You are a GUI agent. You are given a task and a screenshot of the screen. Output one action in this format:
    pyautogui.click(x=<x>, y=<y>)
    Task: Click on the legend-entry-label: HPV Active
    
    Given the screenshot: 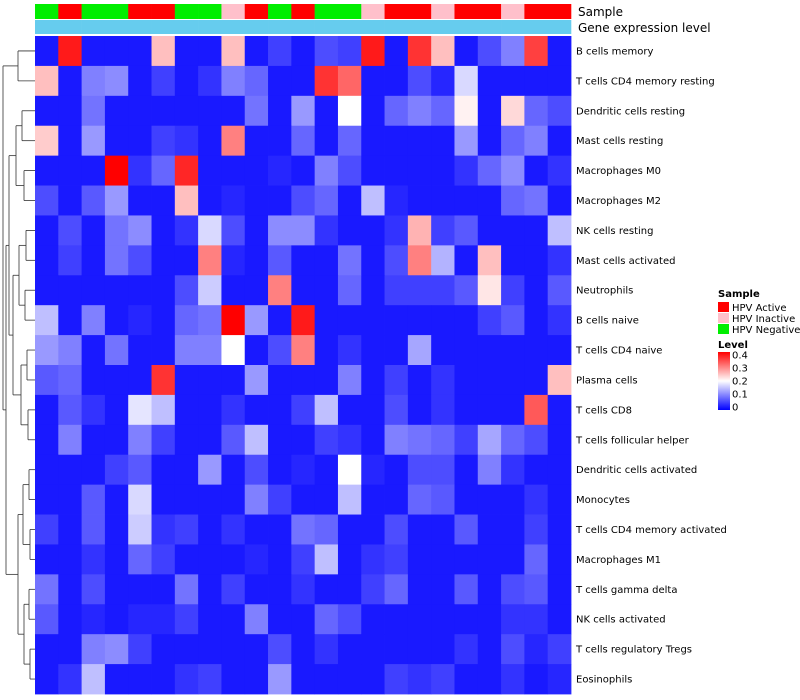 What is the action you would take?
    pyautogui.click(x=759, y=308)
    